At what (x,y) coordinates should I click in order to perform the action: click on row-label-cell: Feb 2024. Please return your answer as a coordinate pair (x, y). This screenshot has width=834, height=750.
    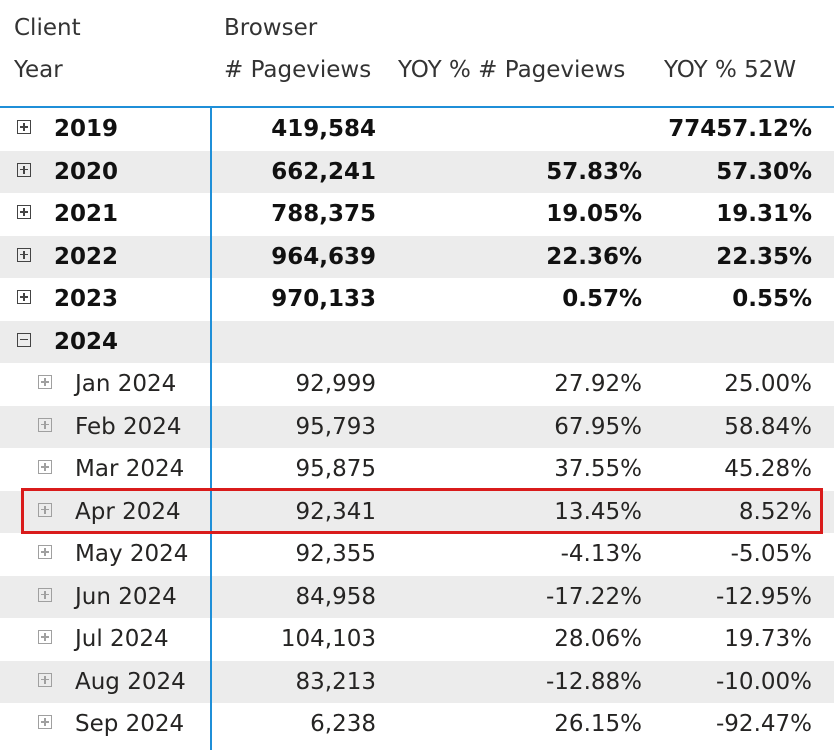
    Looking at the image, I should click on (105, 427).